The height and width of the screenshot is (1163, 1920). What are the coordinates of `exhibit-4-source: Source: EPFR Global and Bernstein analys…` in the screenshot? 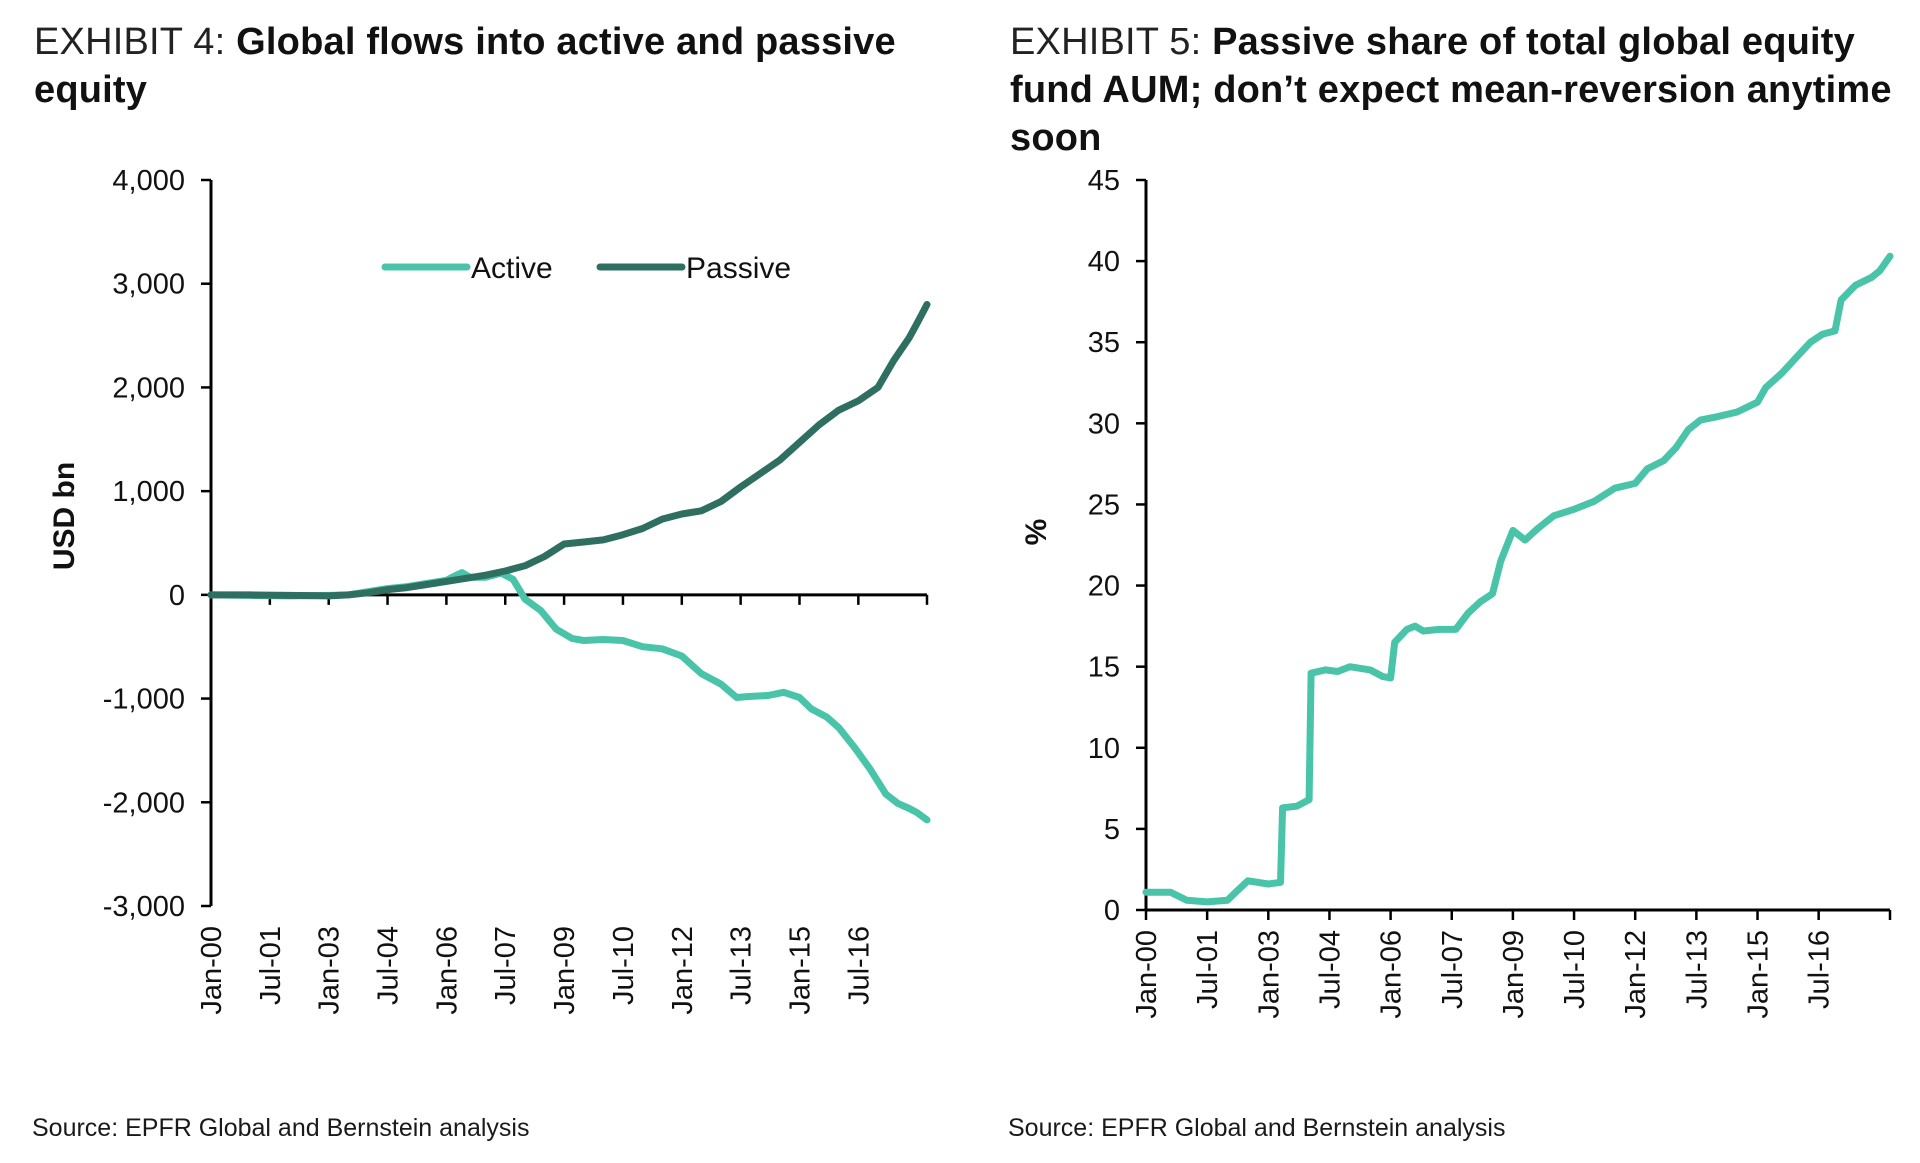 It's located at (281, 1128).